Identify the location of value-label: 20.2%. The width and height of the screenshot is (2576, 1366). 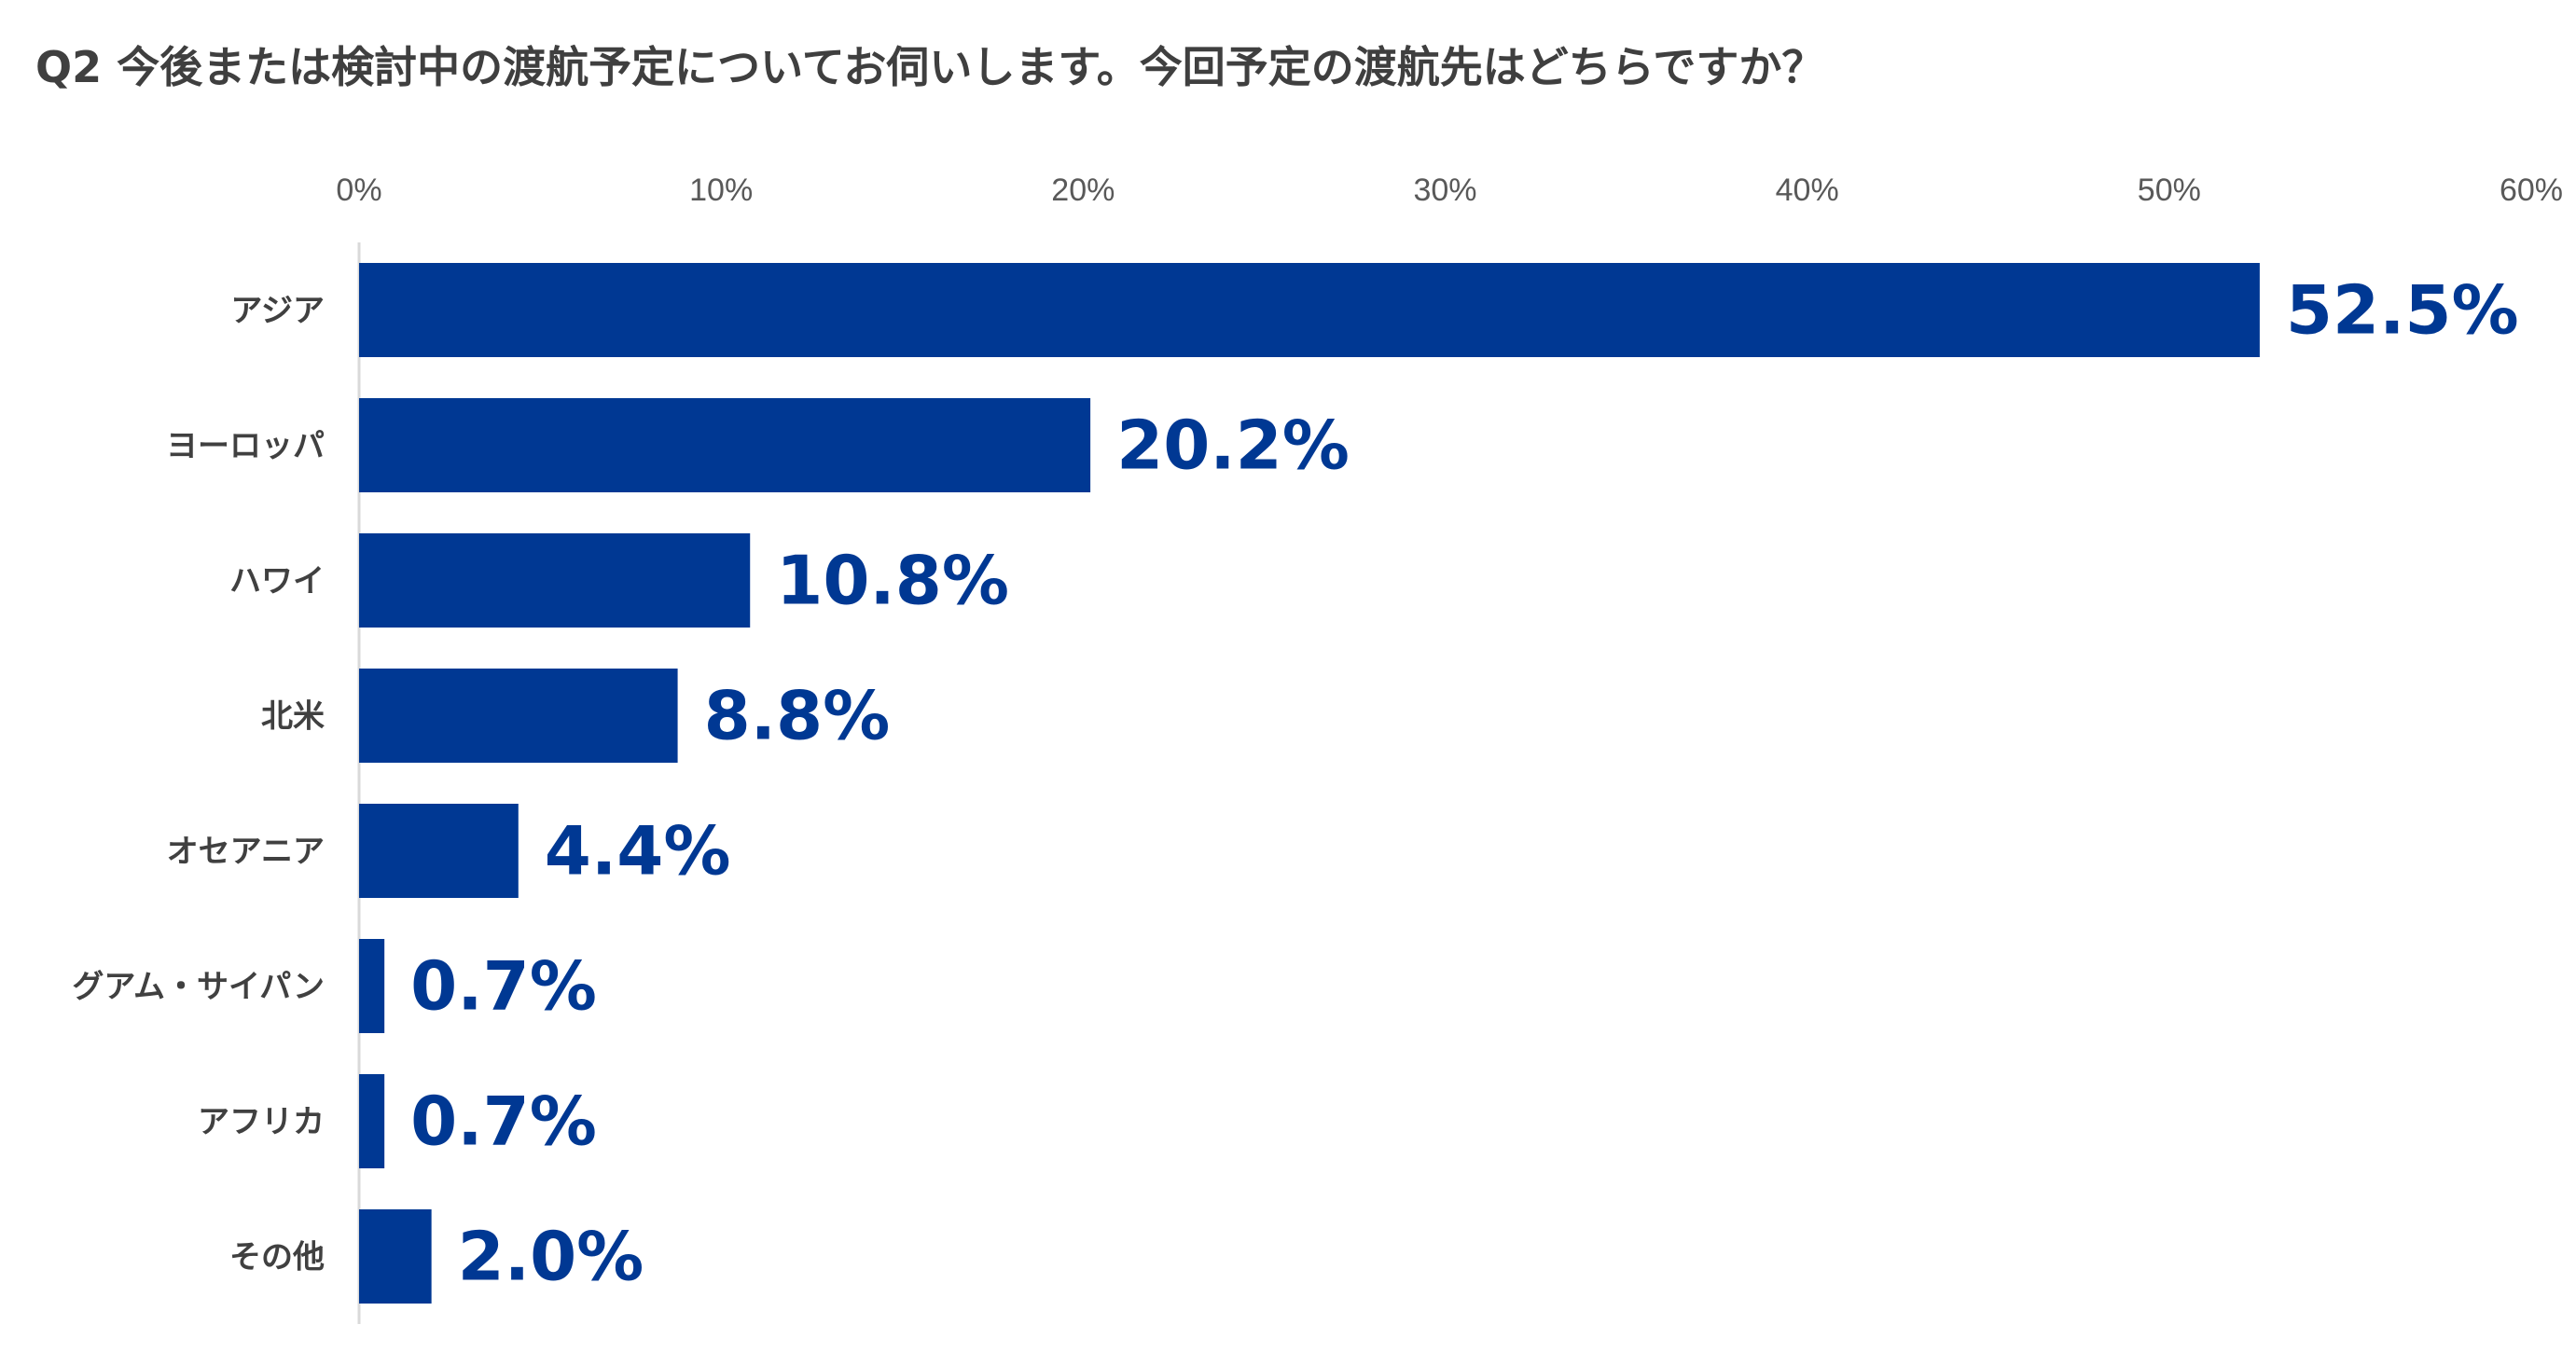
(1233, 446).